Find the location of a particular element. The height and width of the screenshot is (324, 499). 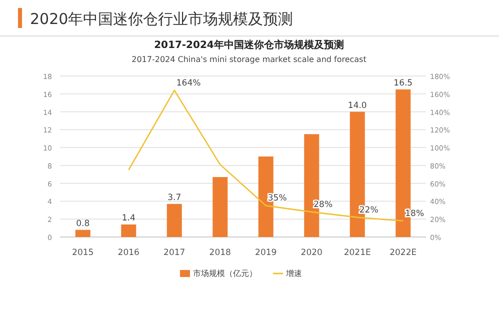

x-tick-label: 2017 is located at coordinates (175, 253).